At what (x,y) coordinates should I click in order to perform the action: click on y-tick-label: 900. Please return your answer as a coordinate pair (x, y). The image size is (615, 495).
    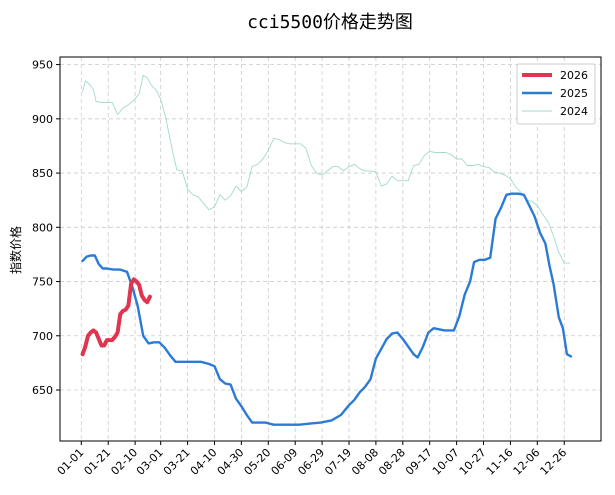
    Looking at the image, I should click on (42, 119).